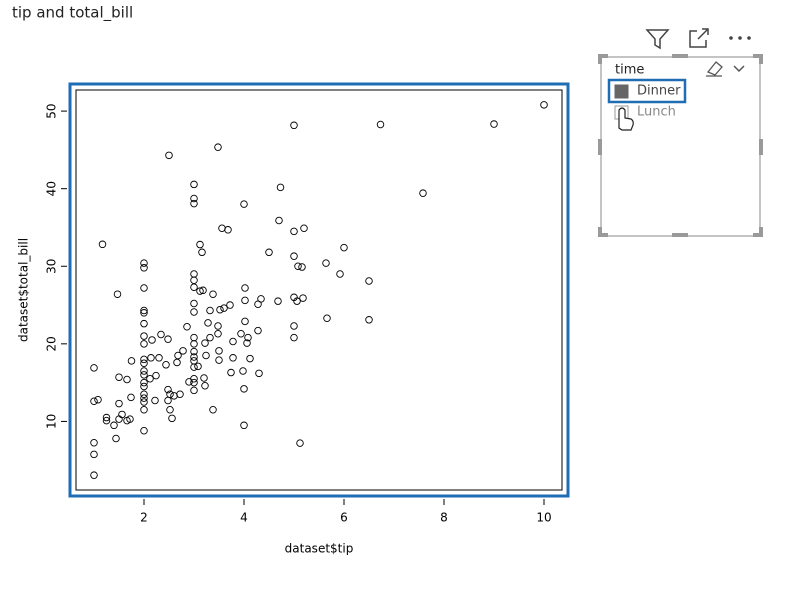  Describe the element at coordinates (52, 266) in the screenshot. I see `y-tick-label: 30` at that location.